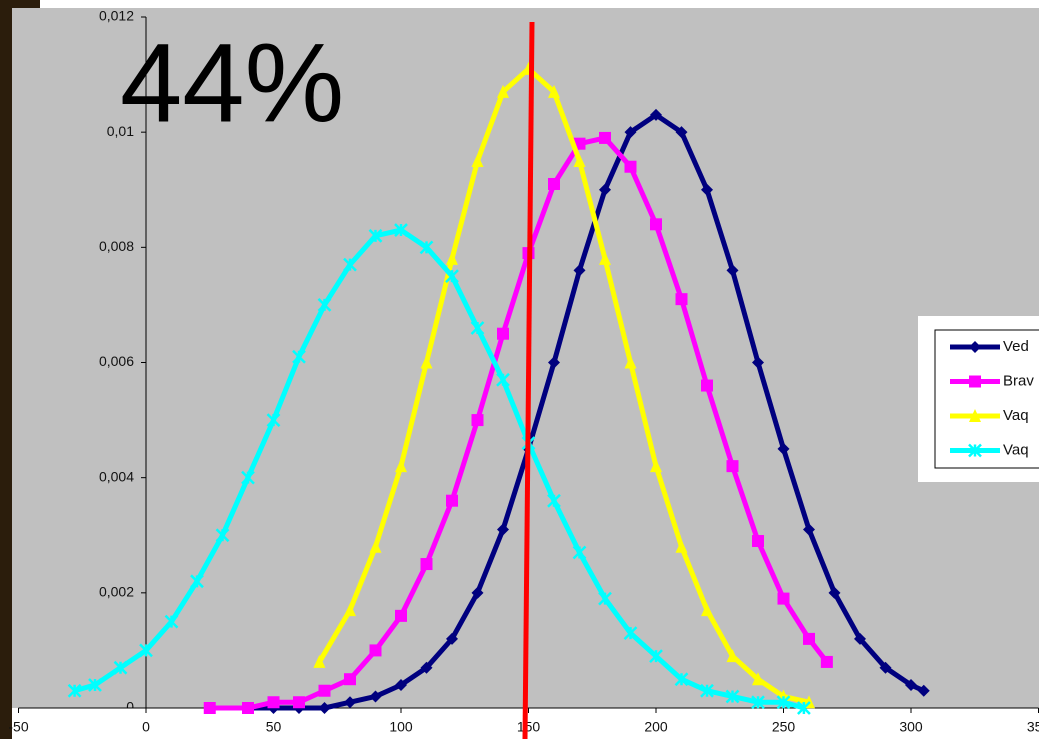 The width and height of the screenshot is (1039, 739). What do you see at coordinates (401, 727) in the screenshot?
I see `x-tick-label: 100` at bounding box center [401, 727].